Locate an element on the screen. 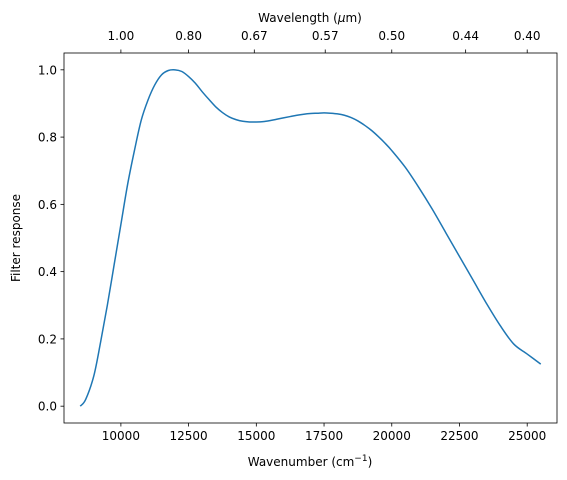 The image size is (567, 480). x-axis-ticks: 10000 12500 15000 17500 20000 22500 25000 is located at coordinates (324, 433).